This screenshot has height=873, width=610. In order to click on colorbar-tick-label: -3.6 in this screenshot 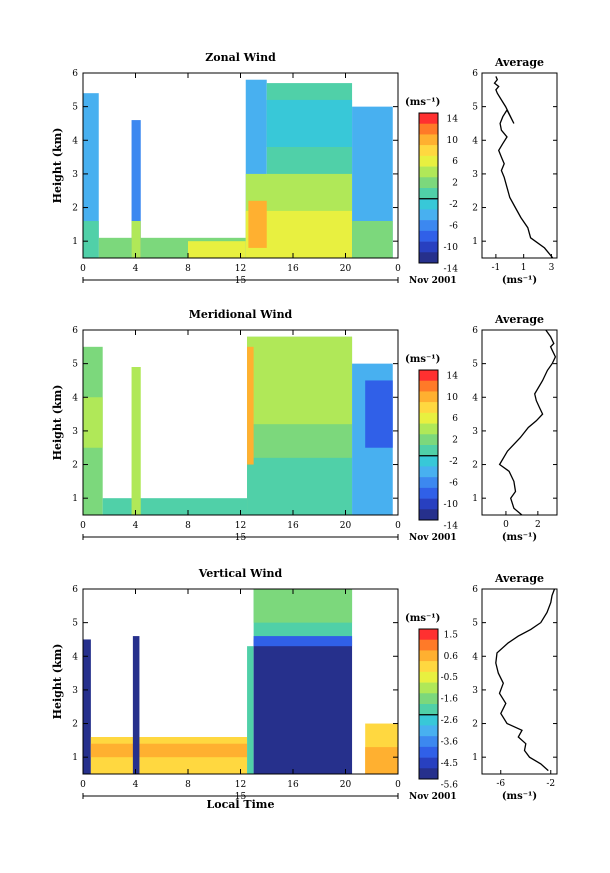, I will do `click(450, 743)`.